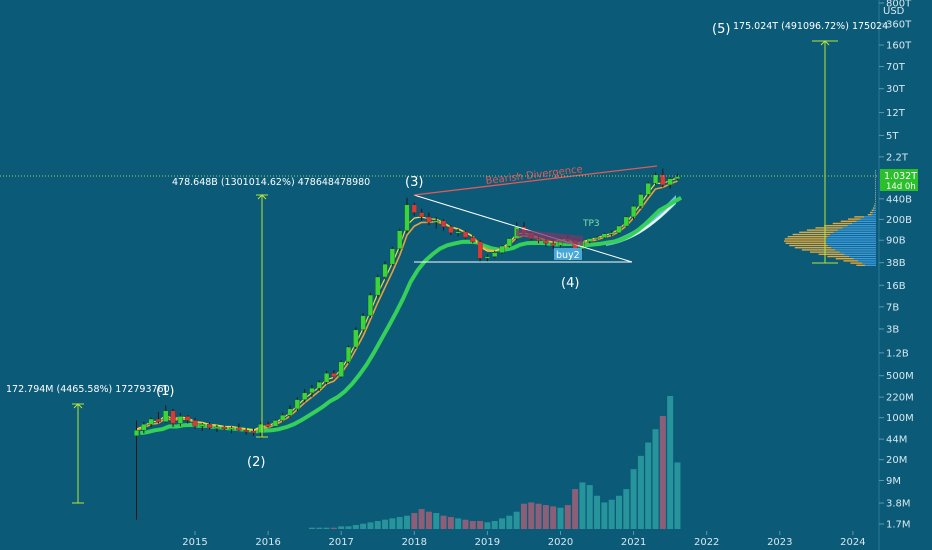 This screenshot has height=550, width=932. What do you see at coordinates (896, 113) in the screenshot?
I see `y-tick-label: 12T` at bounding box center [896, 113].